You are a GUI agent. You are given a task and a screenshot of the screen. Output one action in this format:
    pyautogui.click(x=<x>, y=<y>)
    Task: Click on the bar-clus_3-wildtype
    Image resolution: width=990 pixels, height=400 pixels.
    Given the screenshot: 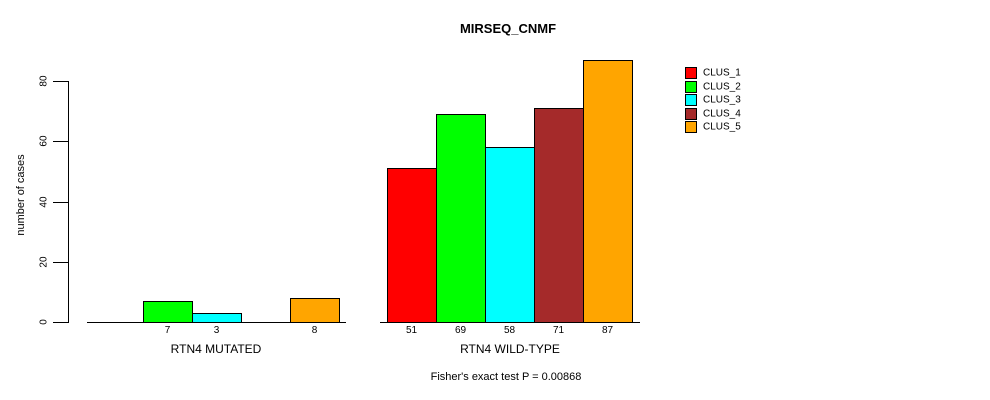 What is the action you would take?
    pyautogui.click(x=510, y=235)
    